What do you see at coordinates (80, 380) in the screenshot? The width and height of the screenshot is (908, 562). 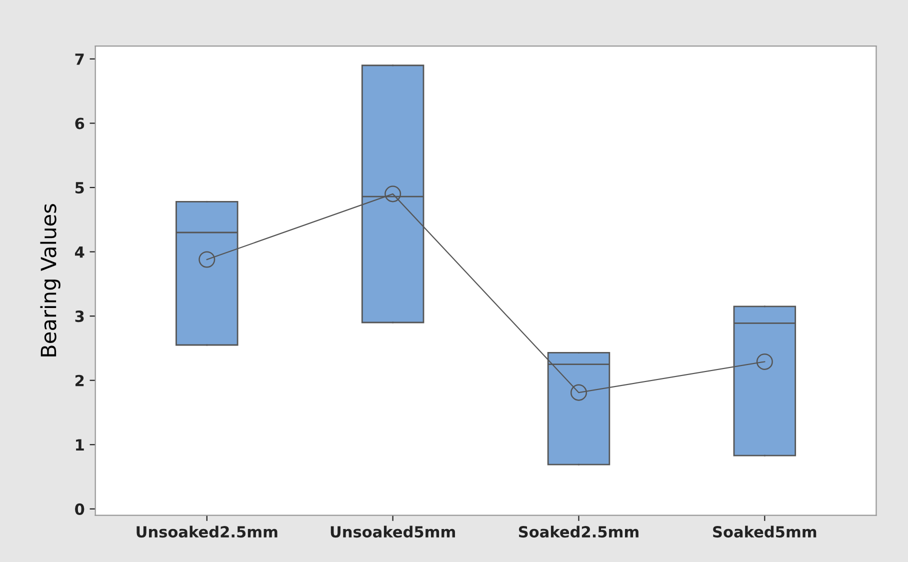 I see `y-tick-label: 2` at bounding box center [80, 380].